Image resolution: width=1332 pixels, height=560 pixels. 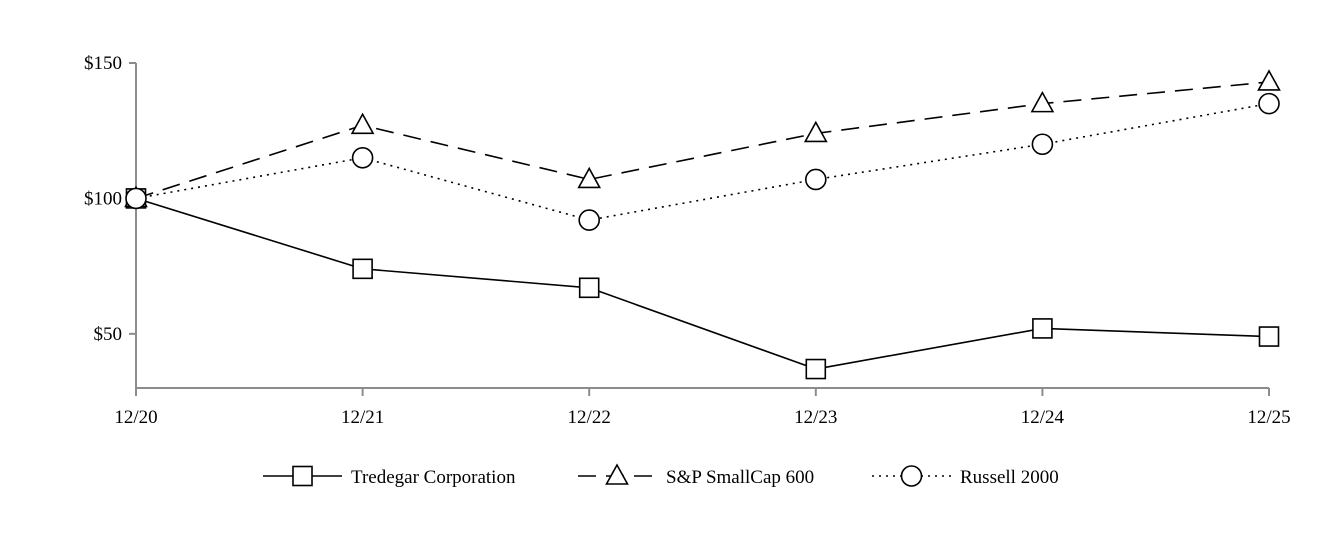 What do you see at coordinates (1268, 417) in the screenshot?
I see `x-tick-label: 12/25` at bounding box center [1268, 417].